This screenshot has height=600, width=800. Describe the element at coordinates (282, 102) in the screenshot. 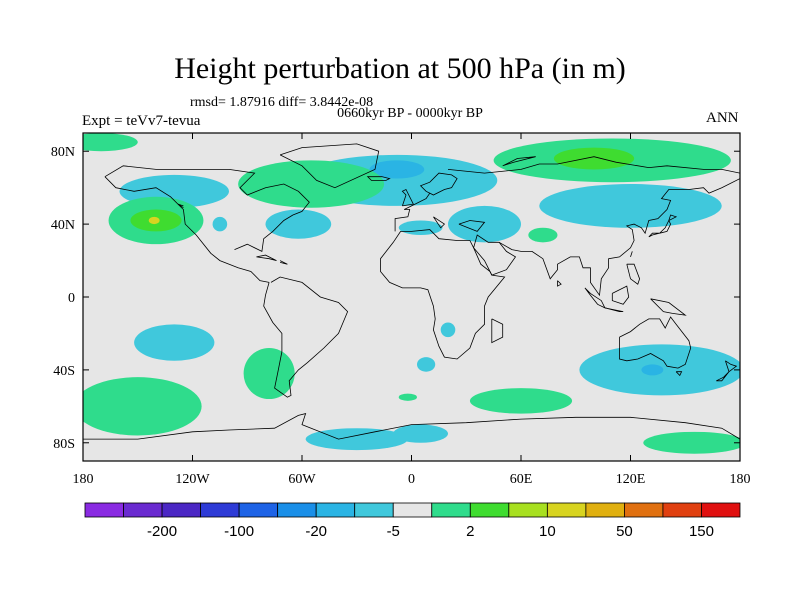

I see `stats-text: rmsd= 1.87916 diff= 3.8442e-08` at that location.